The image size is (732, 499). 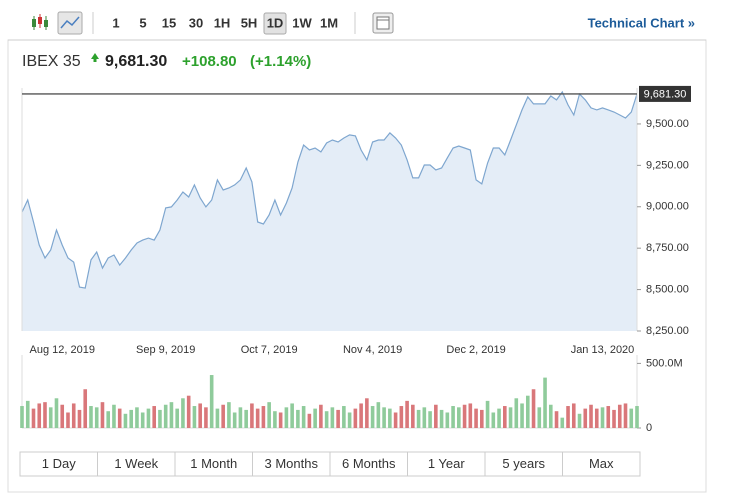 What do you see at coordinates (40, 22) in the screenshot?
I see `candle-icon` at bounding box center [40, 22].